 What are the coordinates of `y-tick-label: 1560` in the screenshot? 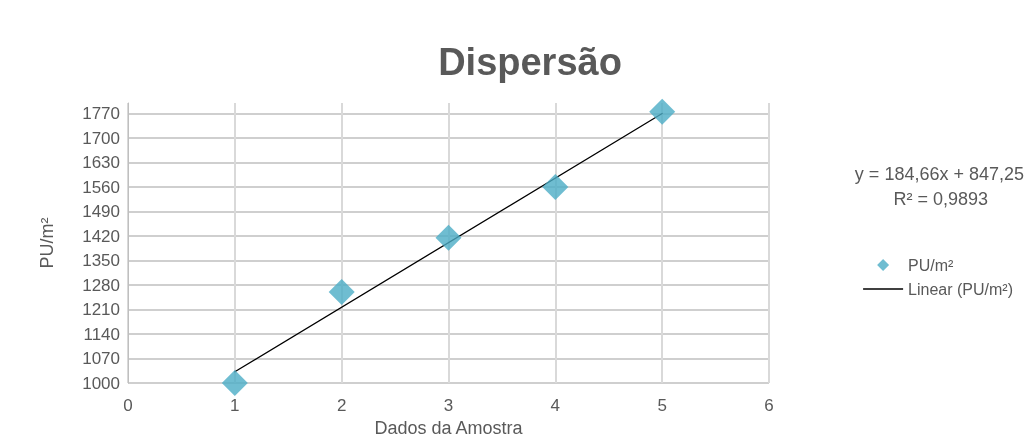 It's located at (101, 187).